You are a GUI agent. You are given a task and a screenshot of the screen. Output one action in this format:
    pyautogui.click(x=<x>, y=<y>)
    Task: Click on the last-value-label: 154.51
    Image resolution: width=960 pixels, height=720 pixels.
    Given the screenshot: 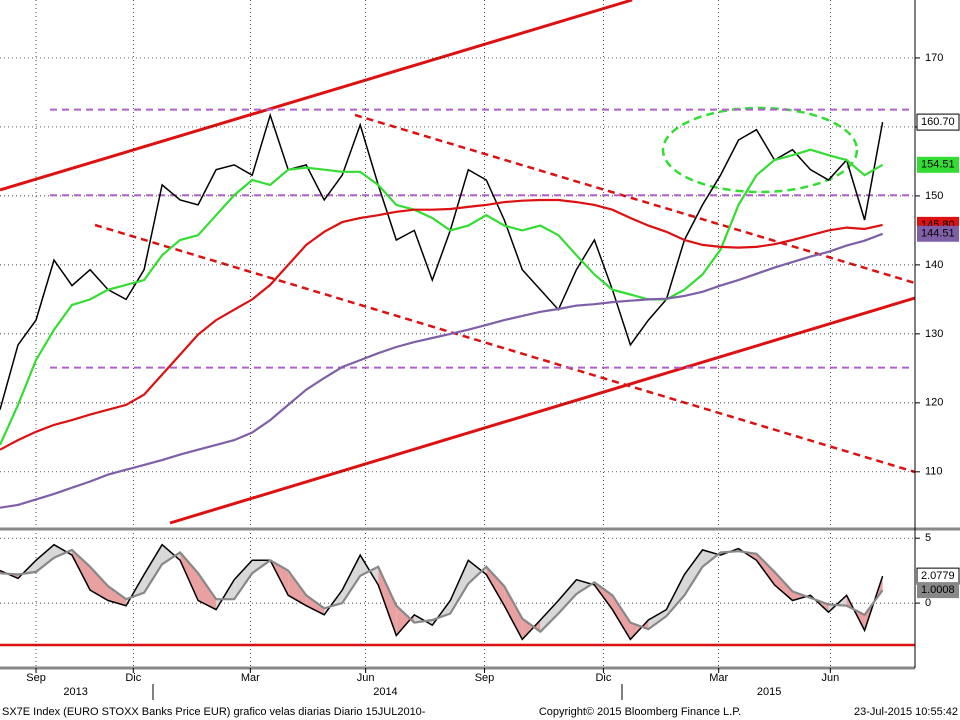 What is the action you would take?
    pyautogui.click(x=938, y=165)
    